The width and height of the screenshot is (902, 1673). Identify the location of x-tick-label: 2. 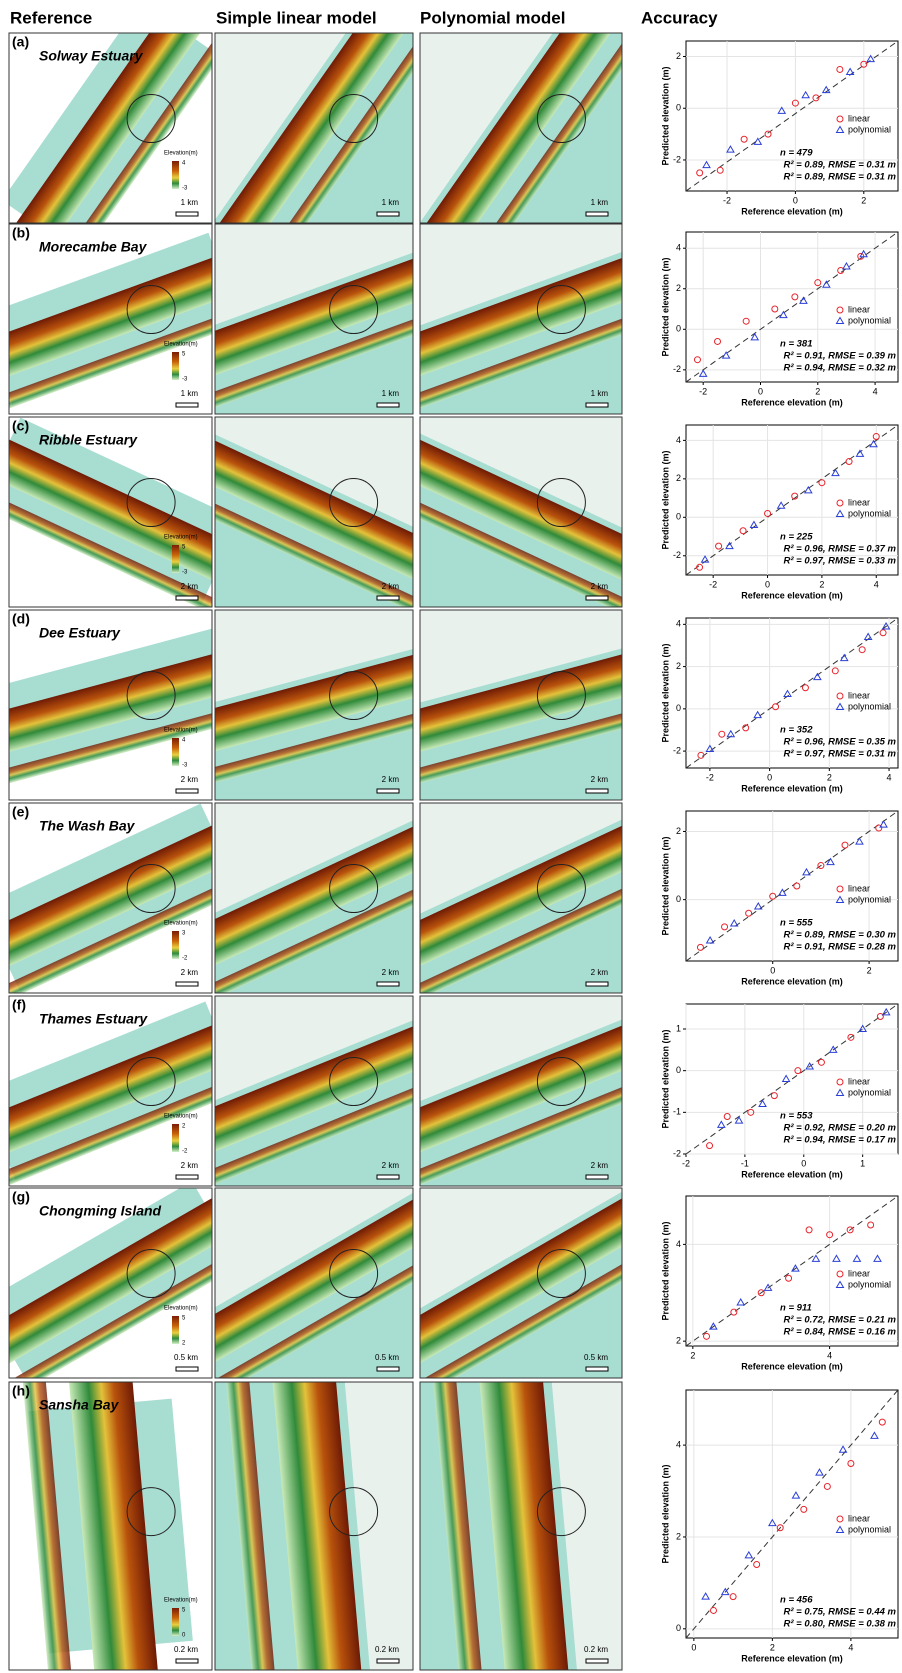
(772, 1647).